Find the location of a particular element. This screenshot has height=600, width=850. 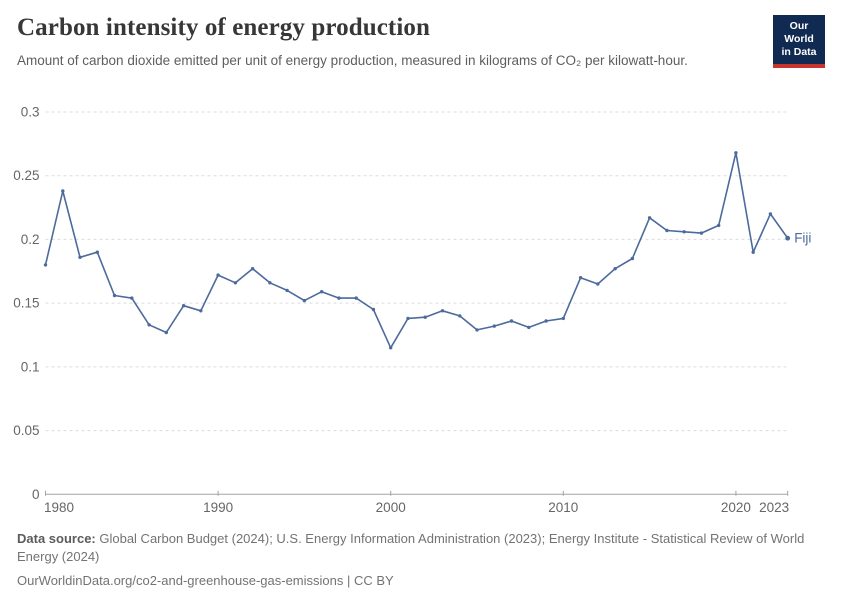

owid-logo: Our World in Data is located at coordinates (799, 42).